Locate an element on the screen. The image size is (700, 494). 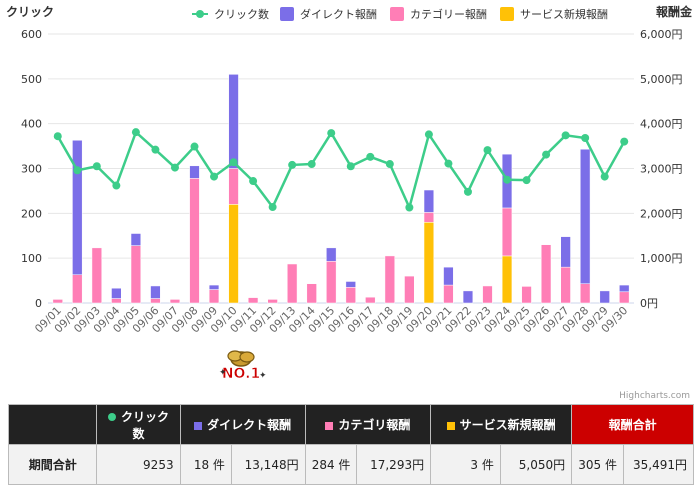
header-service-label: サービス新規報酬 is located at coordinates (507, 425).